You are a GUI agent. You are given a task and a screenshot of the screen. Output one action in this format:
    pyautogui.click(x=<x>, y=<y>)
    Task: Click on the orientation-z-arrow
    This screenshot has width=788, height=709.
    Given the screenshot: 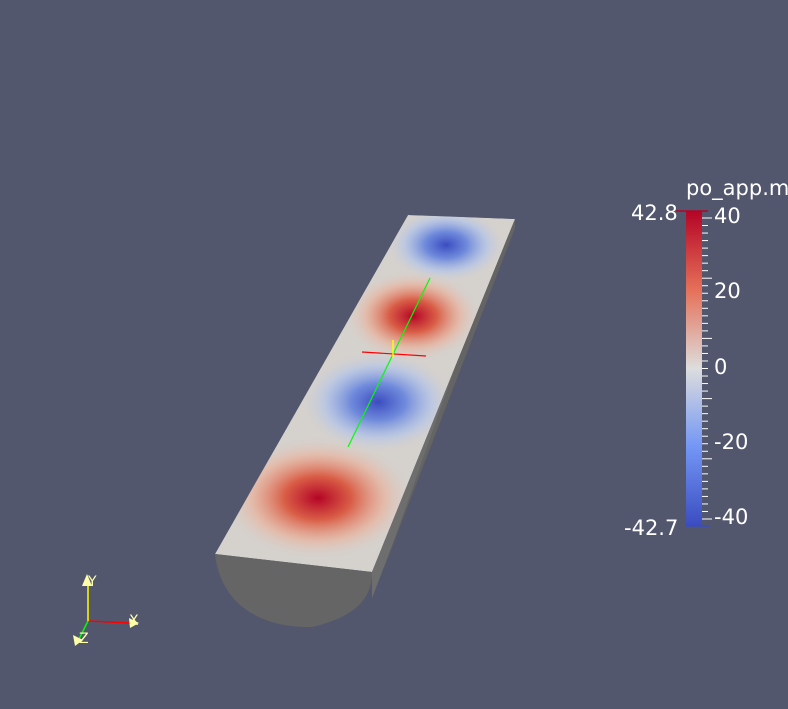 What is the action you would take?
    pyautogui.click(x=78, y=640)
    